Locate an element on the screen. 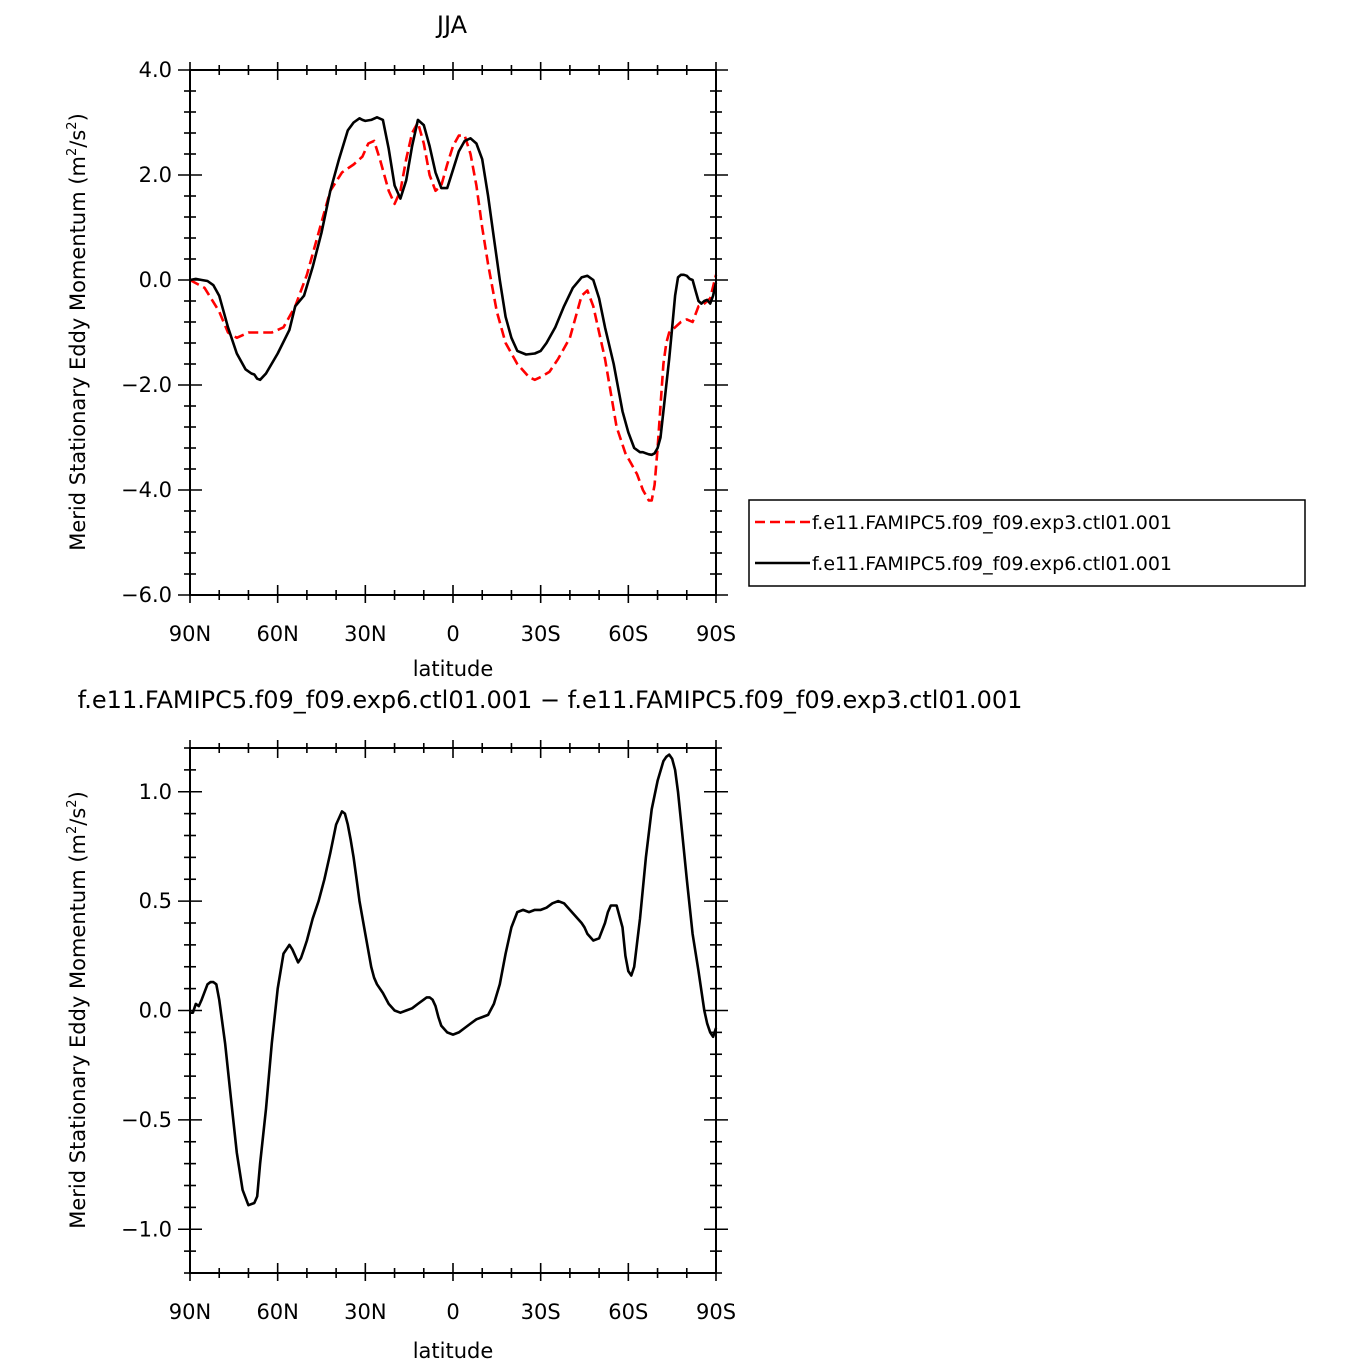 Image resolution: width=1369 pixels, height=1369 pixels. top-xtick-label: 60S is located at coordinates (628, 634).